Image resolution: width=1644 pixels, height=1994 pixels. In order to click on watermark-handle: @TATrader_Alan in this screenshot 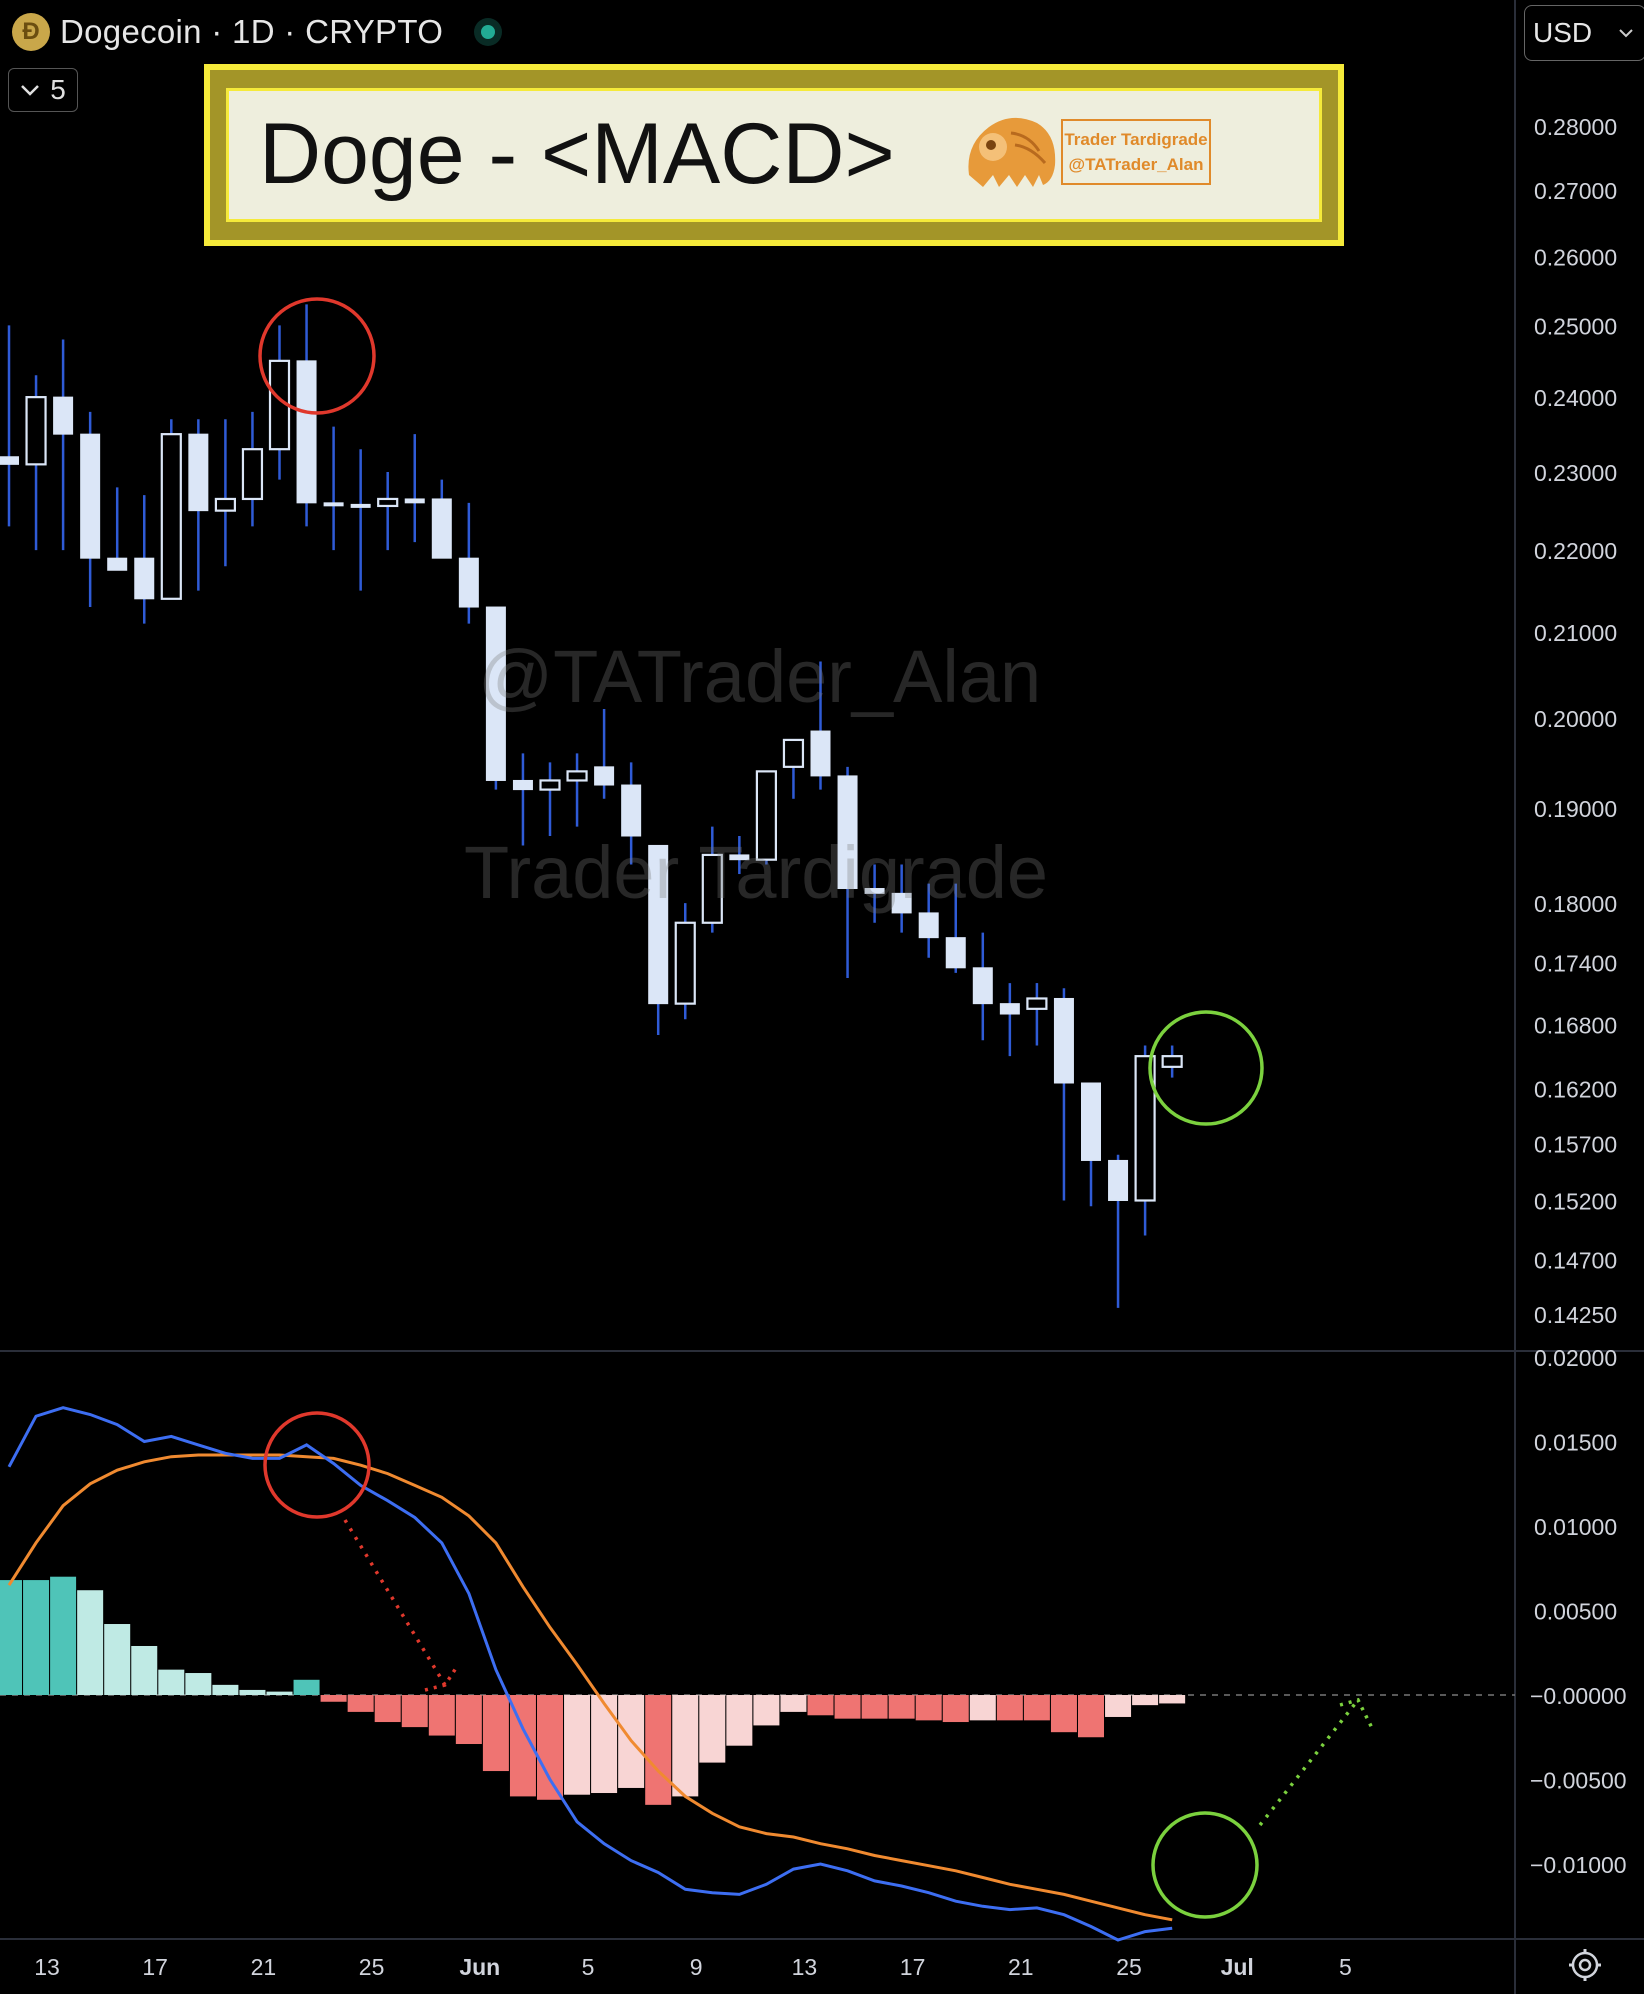, I will do `click(760, 676)`.